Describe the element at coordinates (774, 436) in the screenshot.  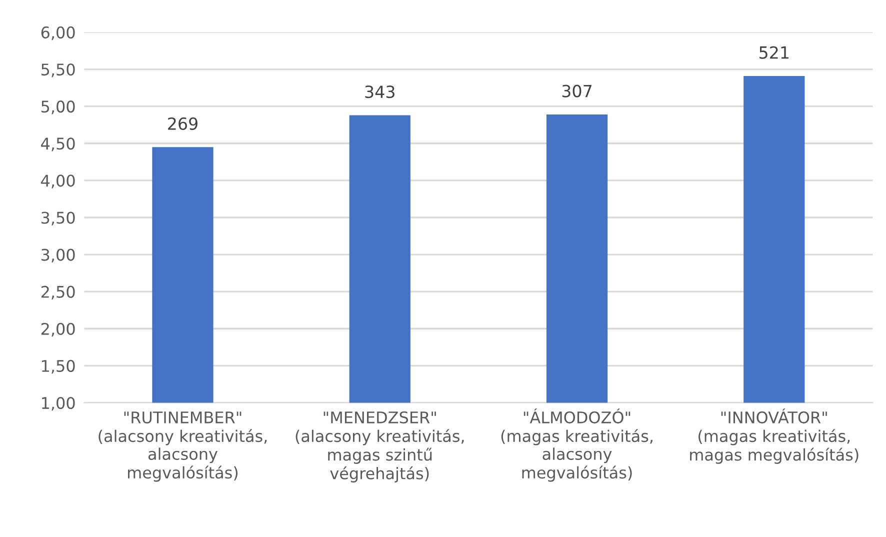
I see `x-tick-label: "INNOVÁTOR" (magas kreativitás, magas megvalósítás)` at that location.